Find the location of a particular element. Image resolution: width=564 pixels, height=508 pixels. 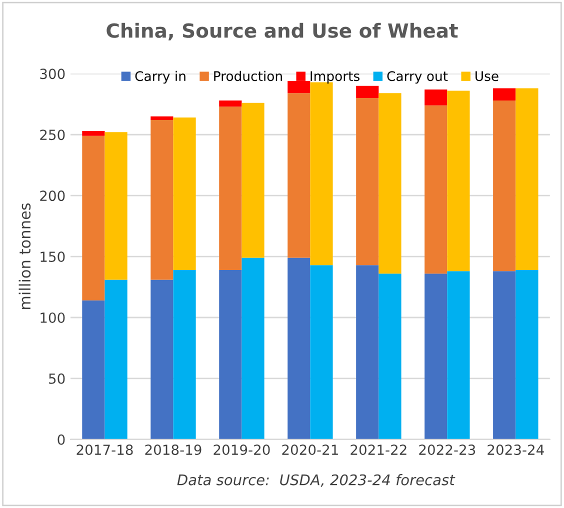

legend-label: Production is located at coordinates (248, 76).